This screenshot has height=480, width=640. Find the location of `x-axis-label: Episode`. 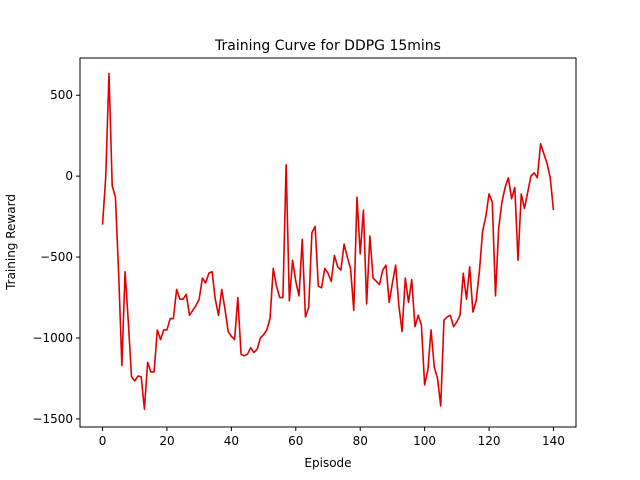

x-axis-label: Episode is located at coordinates (327, 463).